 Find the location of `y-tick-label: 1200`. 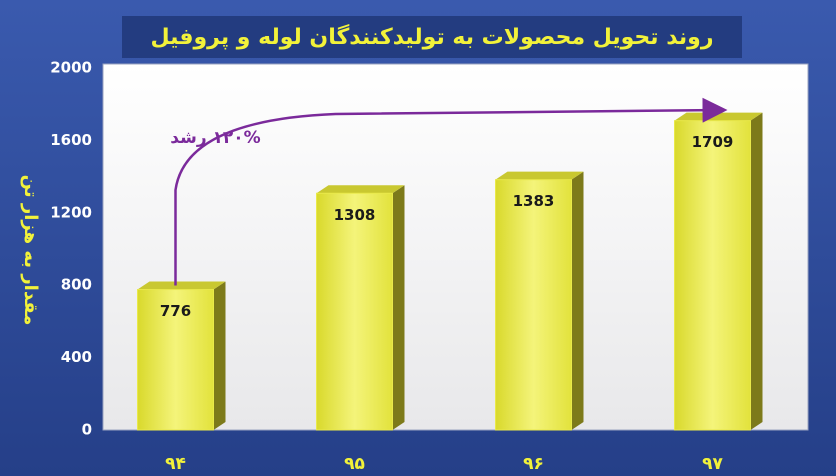

y-tick-label: 1200 is located at coordinates (71, 212).